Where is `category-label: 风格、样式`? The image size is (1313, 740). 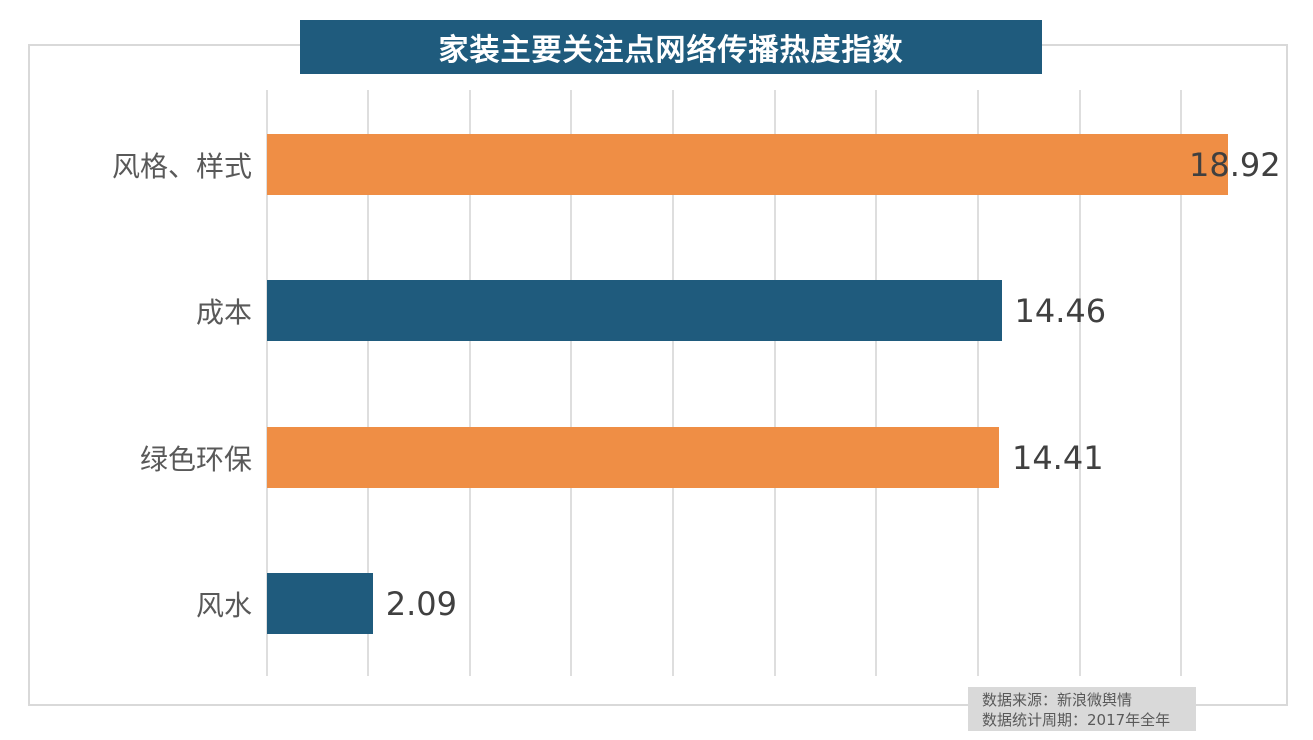
category-label: 风格、样式 is located at coordinates (181, 166).